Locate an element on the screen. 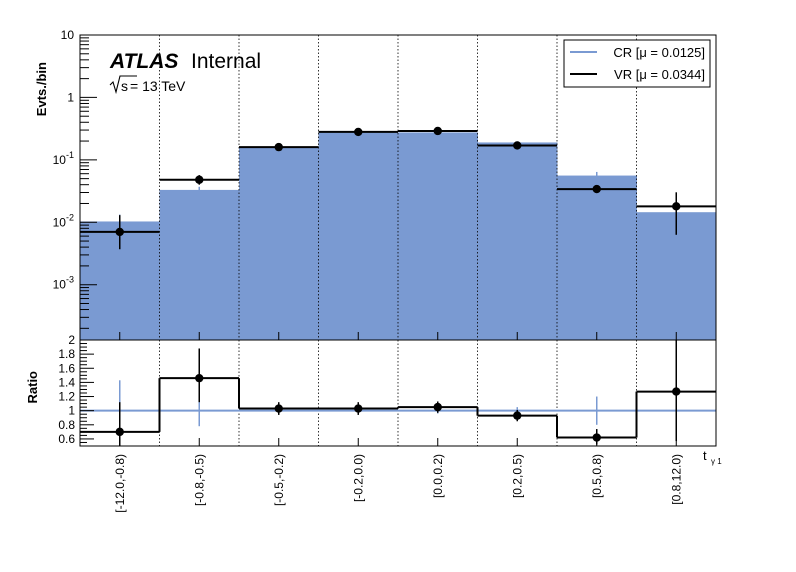 The height and width of the screenshot is (572, 796). atlas-label: ATLAS Internal s = 13 TeV is located at coordinates (185, 72).